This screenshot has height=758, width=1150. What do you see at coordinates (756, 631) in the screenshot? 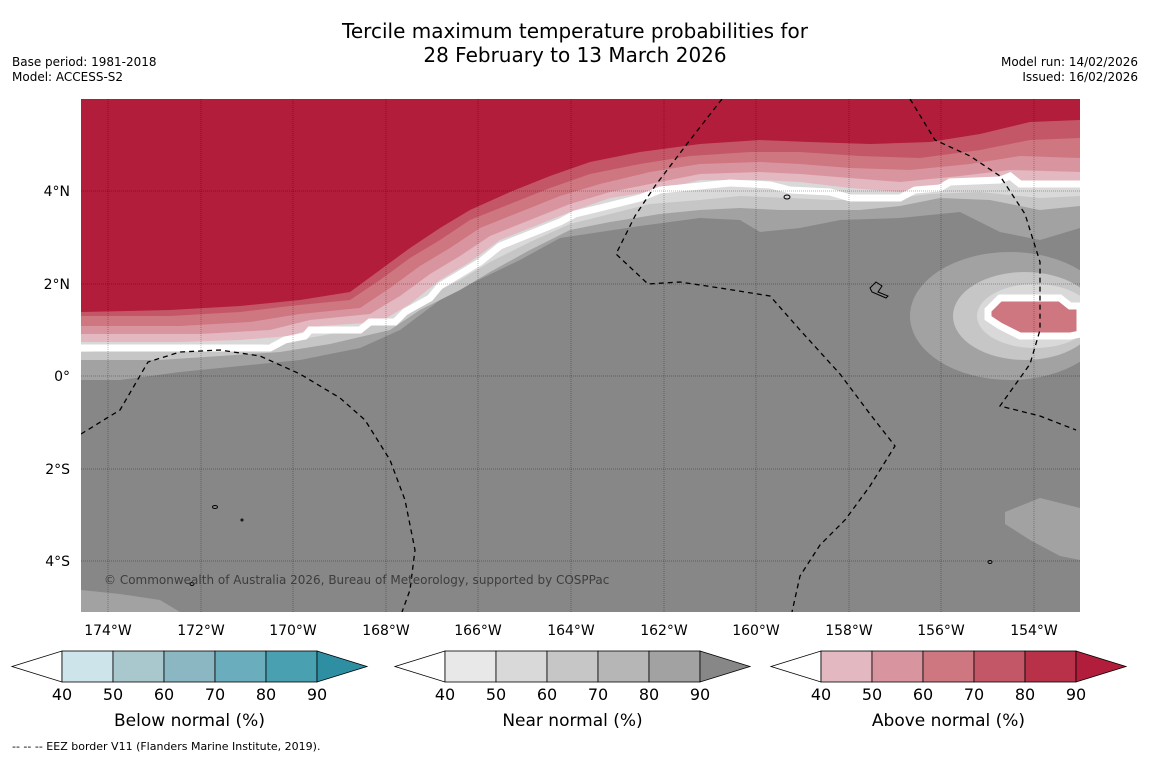
I see `lon-label: 160°W` at bounding box center [756, 631].